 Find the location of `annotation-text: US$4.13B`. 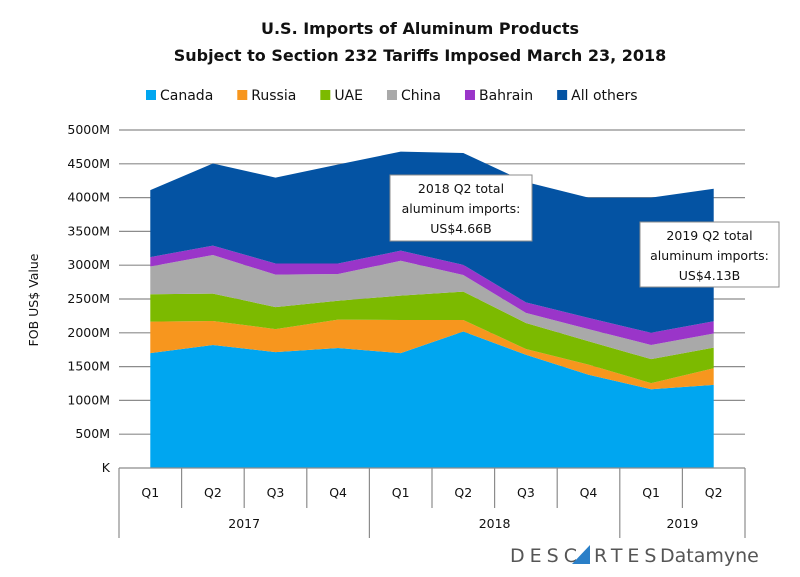

annotation-text: US$4.13B is located at coordinates (709, 275).